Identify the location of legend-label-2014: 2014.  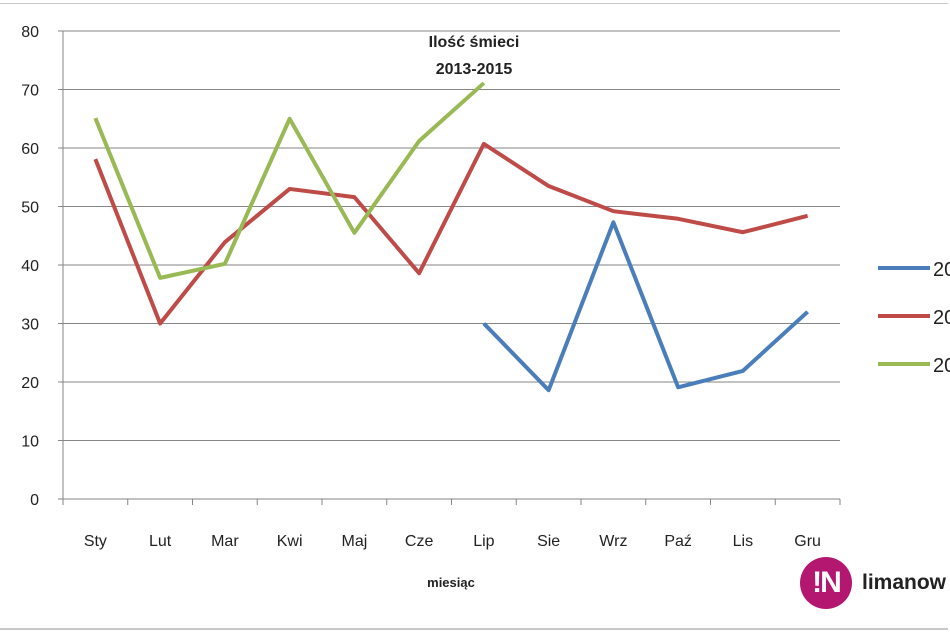
(941, 318).